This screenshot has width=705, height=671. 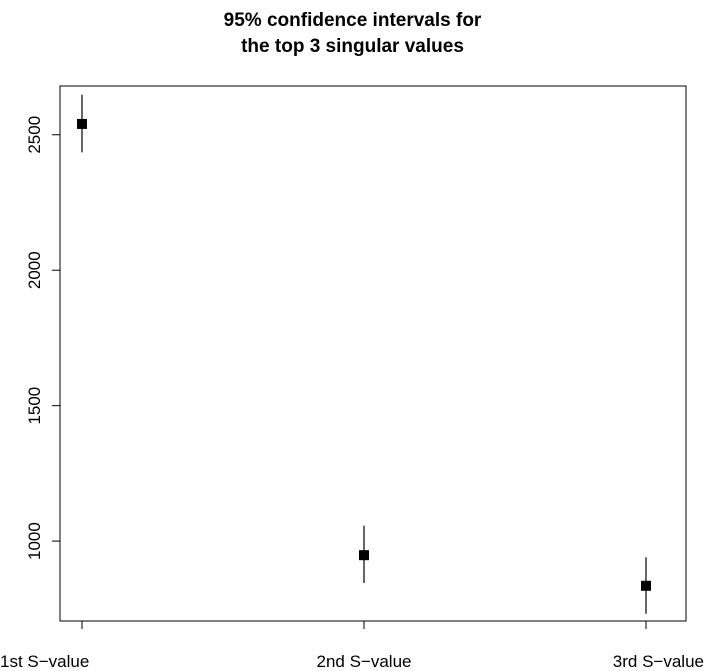 What do you see at coordinates (352, 645) in the screenshot?
I see `x-axis: 1st S−value 2nd S−value 3rd S−value` at bounding box center [352, 645].